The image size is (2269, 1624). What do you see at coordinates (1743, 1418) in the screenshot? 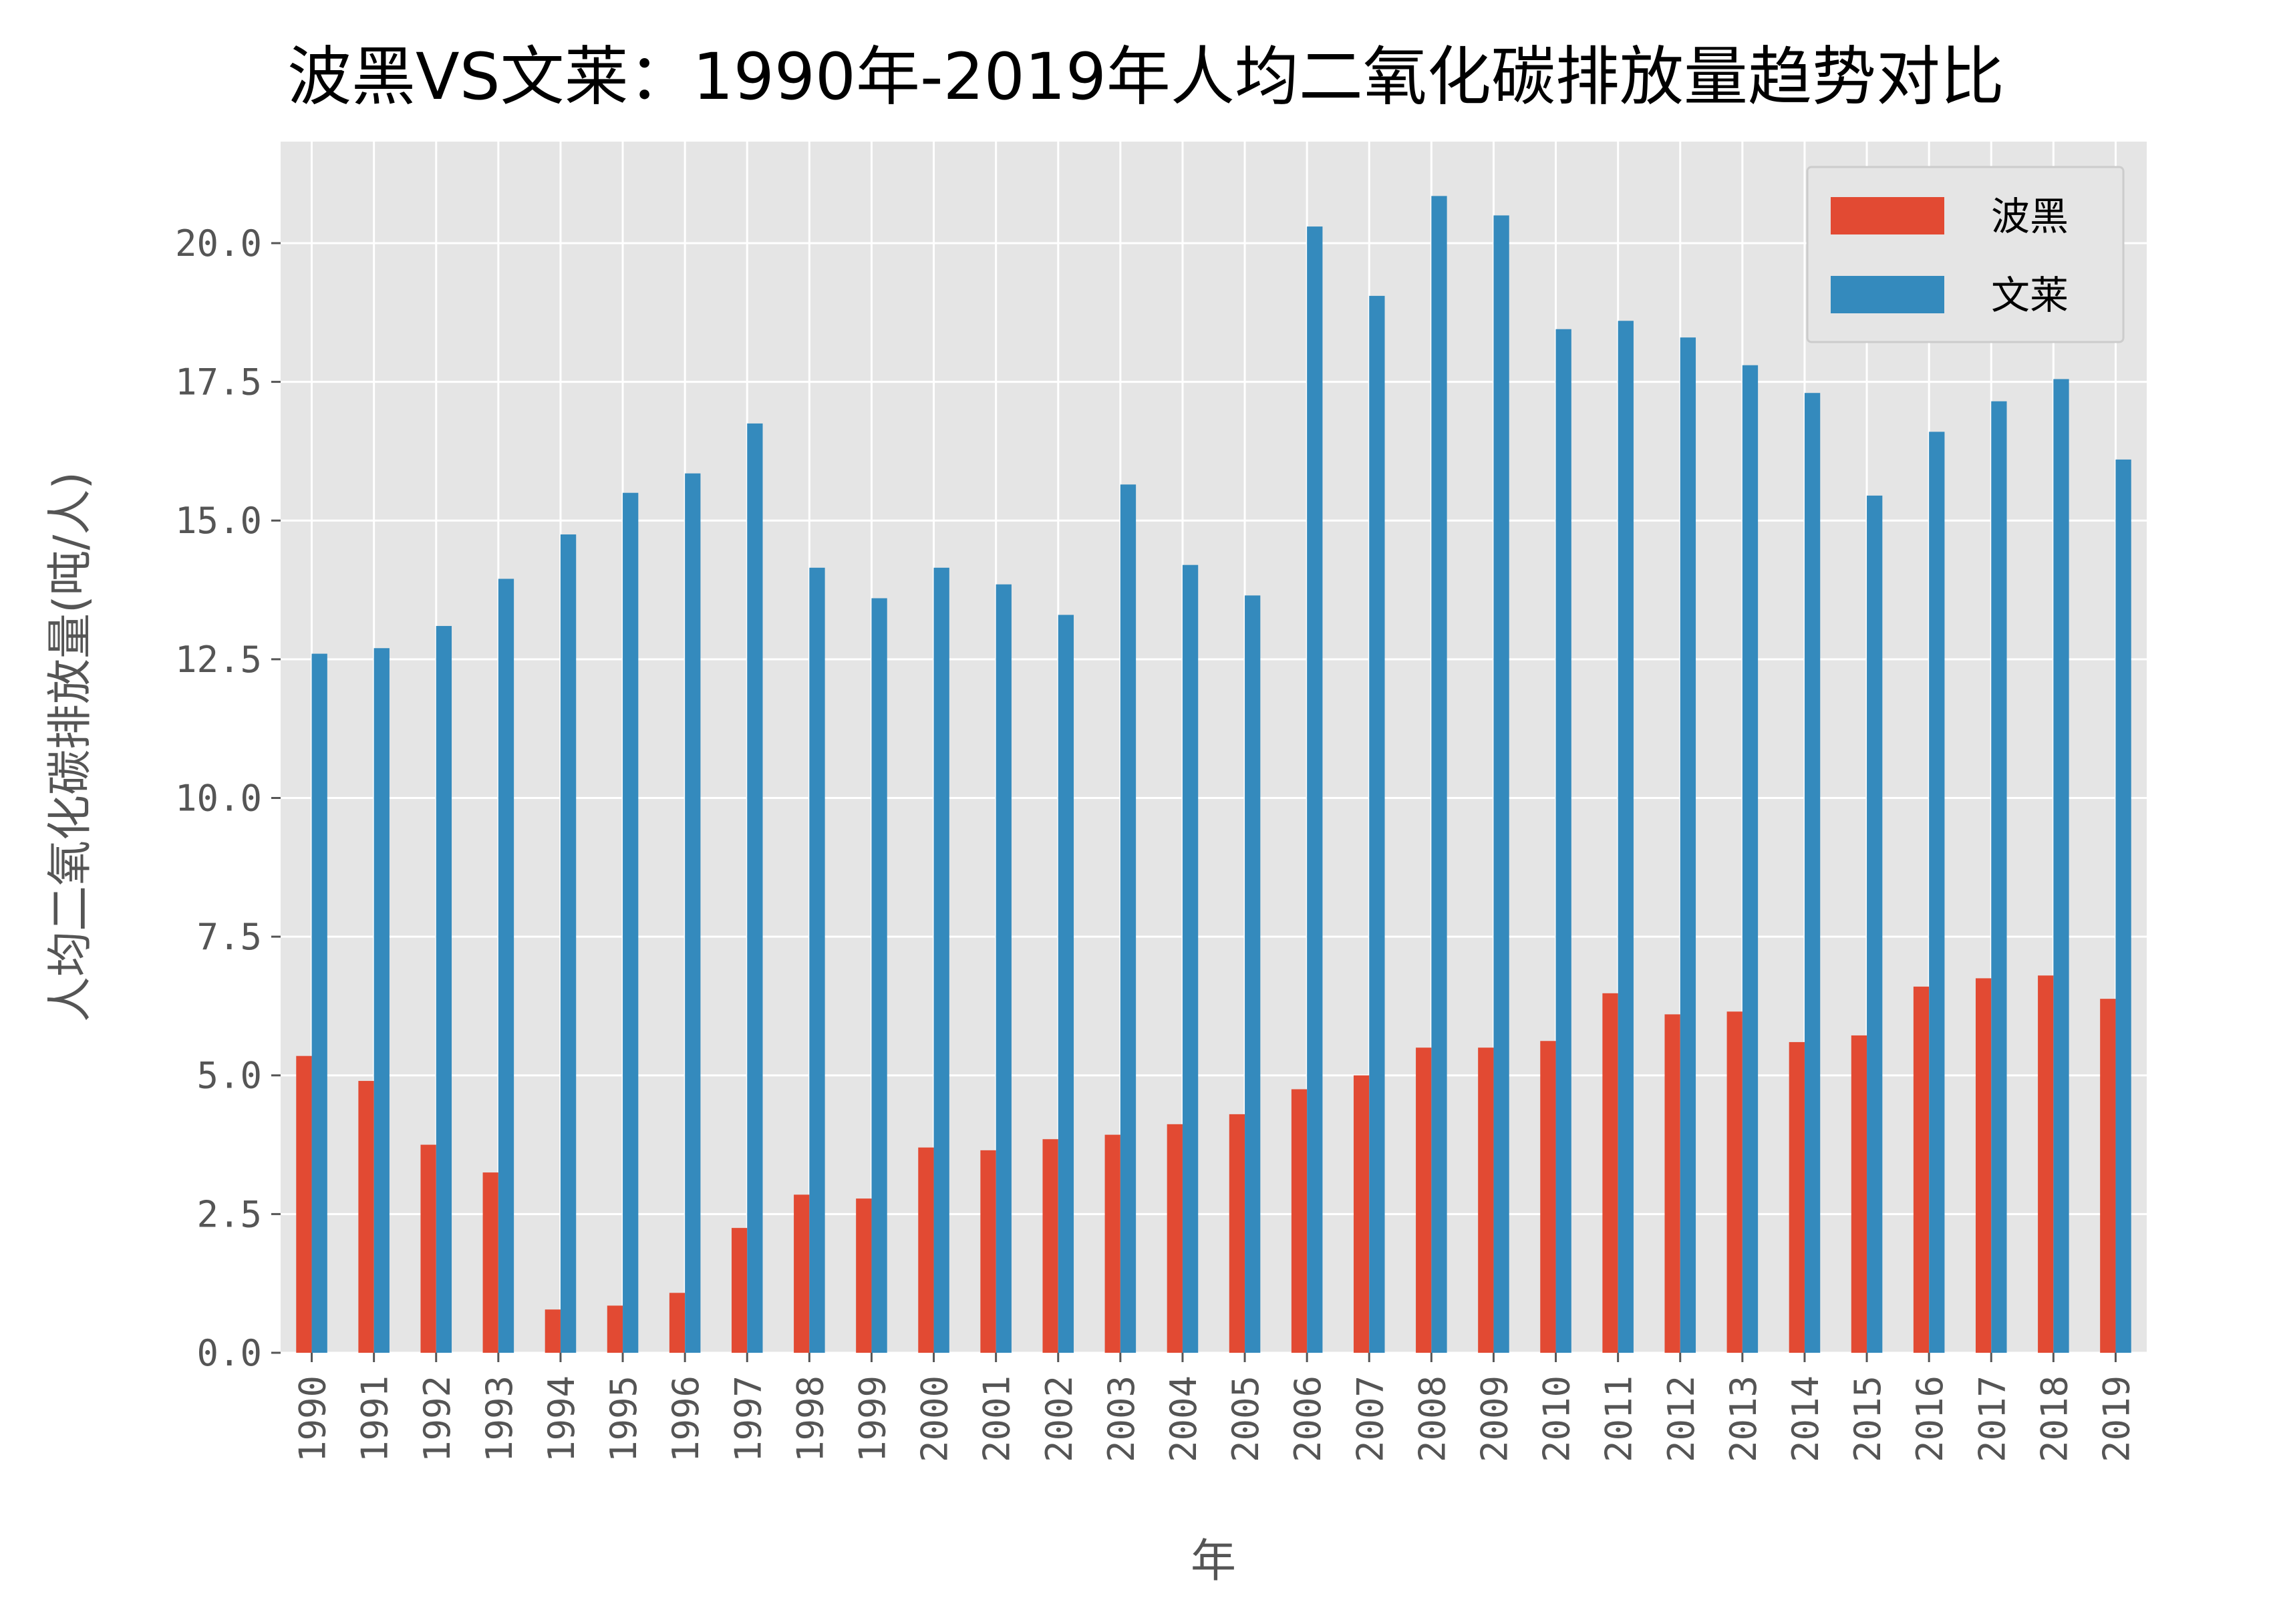
I see `x-tick-label: 2013` at bounding box center [1743, 1418].